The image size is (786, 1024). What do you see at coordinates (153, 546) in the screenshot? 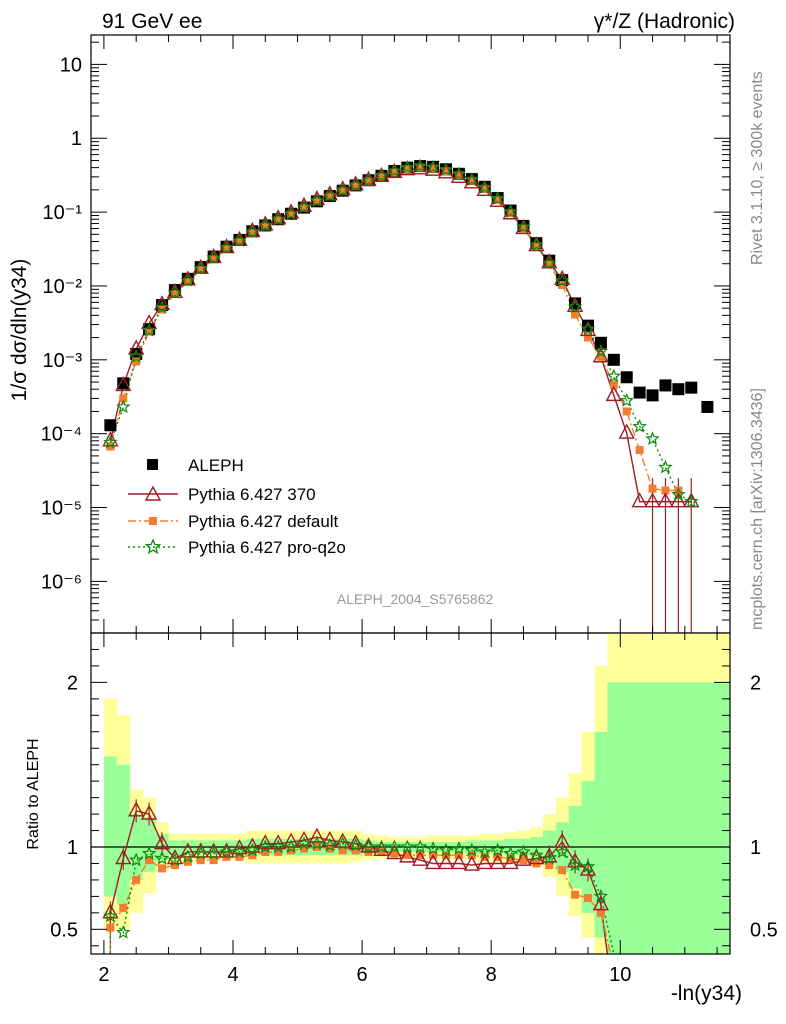
I see `legend-marker-proq2o` at bounding box center [153, 546].